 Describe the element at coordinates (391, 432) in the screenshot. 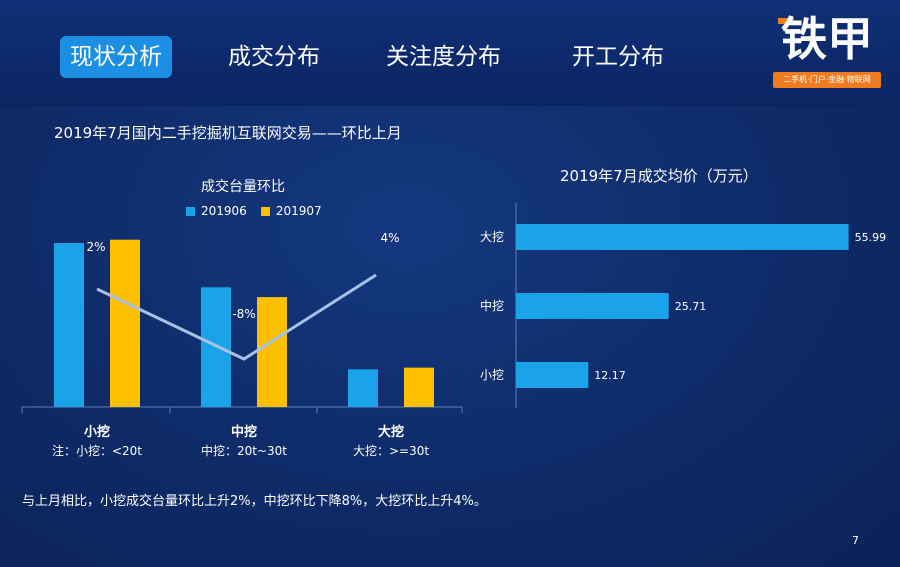

I see `category-label-2: 大挖` at that location.